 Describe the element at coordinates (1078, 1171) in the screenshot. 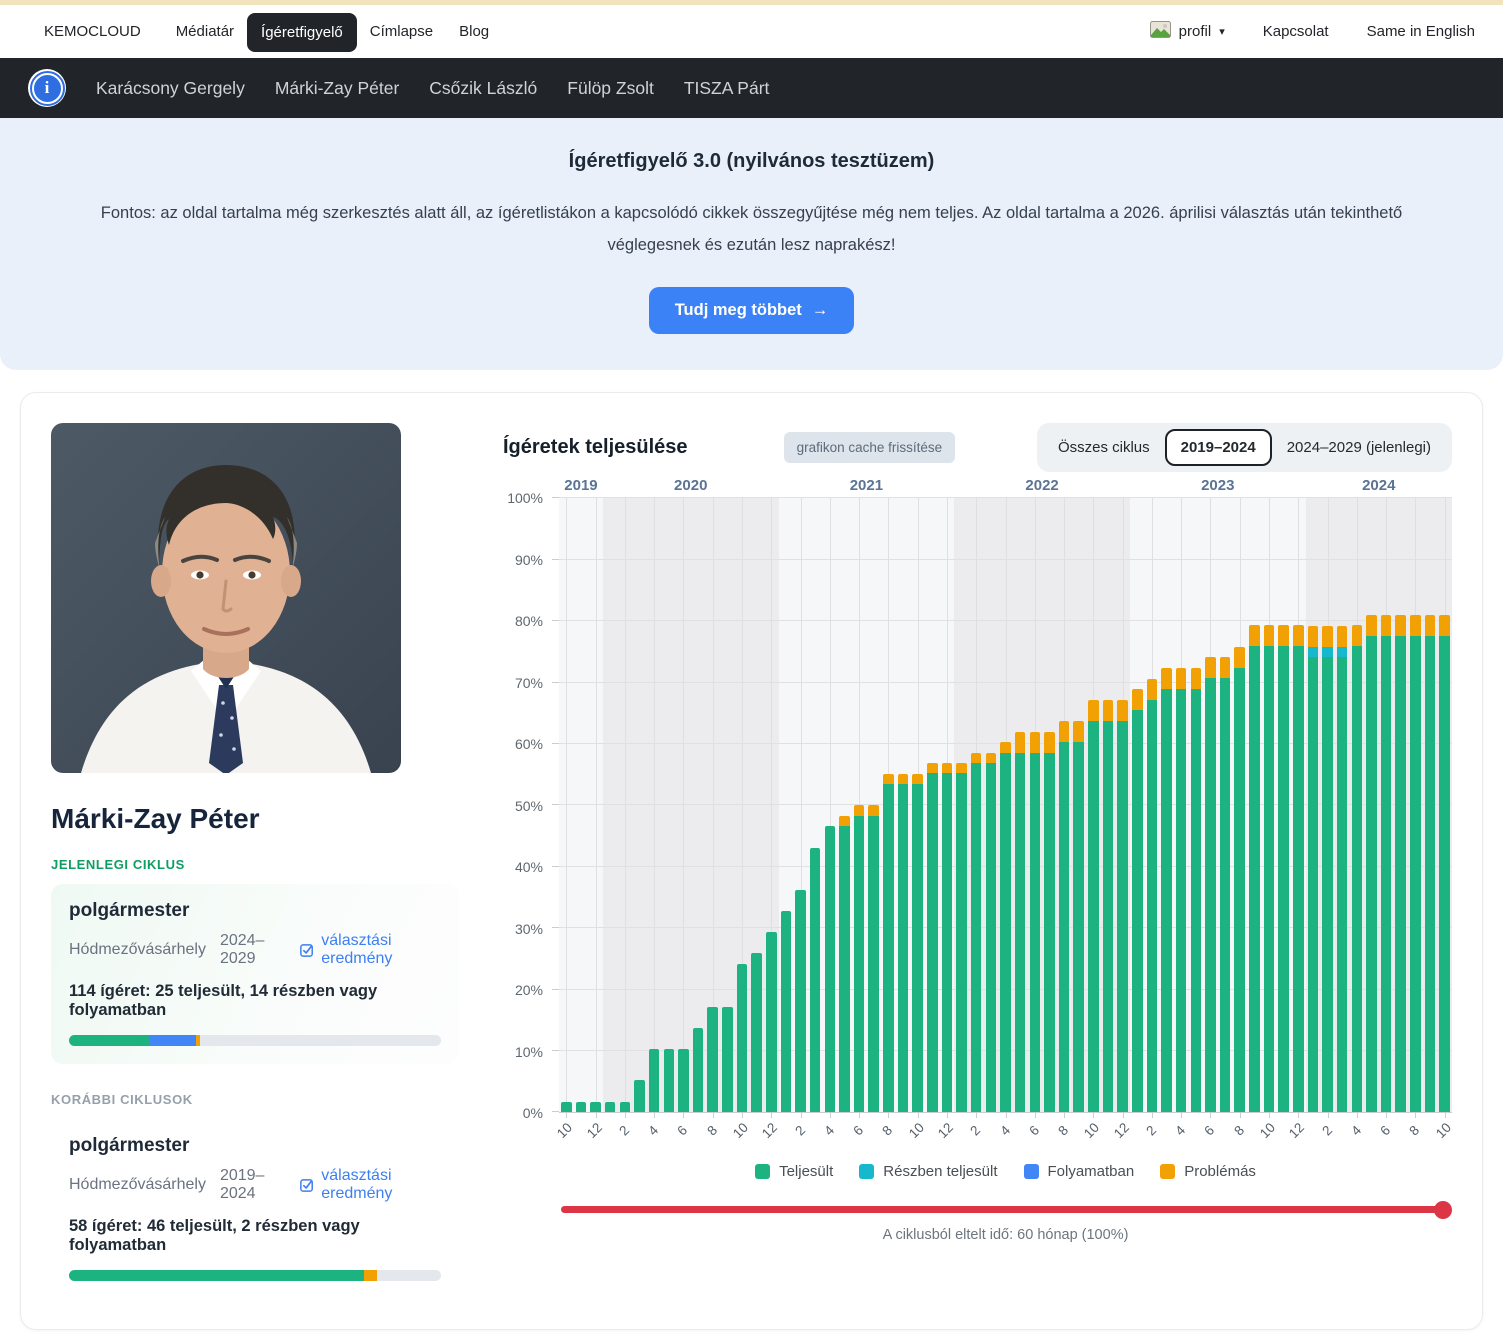

I see `legend-item-folyamatban: Folyamatban` at that location.